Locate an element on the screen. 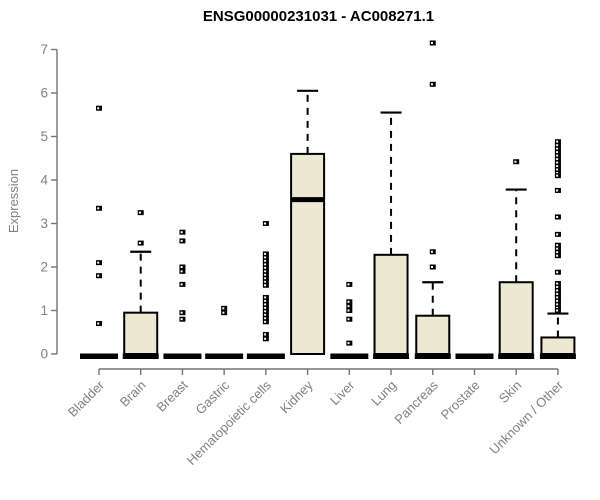  box-pancreas is located at coordinates (433, 334).